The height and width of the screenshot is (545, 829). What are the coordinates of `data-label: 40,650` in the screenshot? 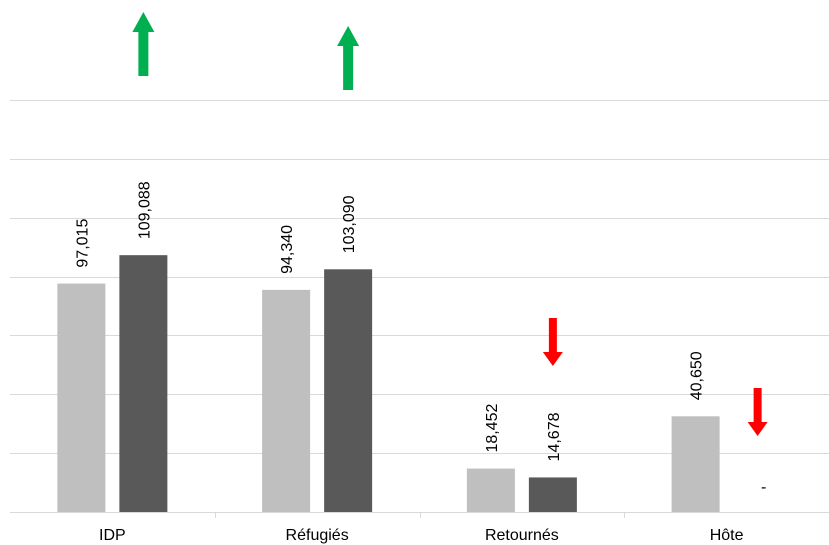 It's located at (697, 375).